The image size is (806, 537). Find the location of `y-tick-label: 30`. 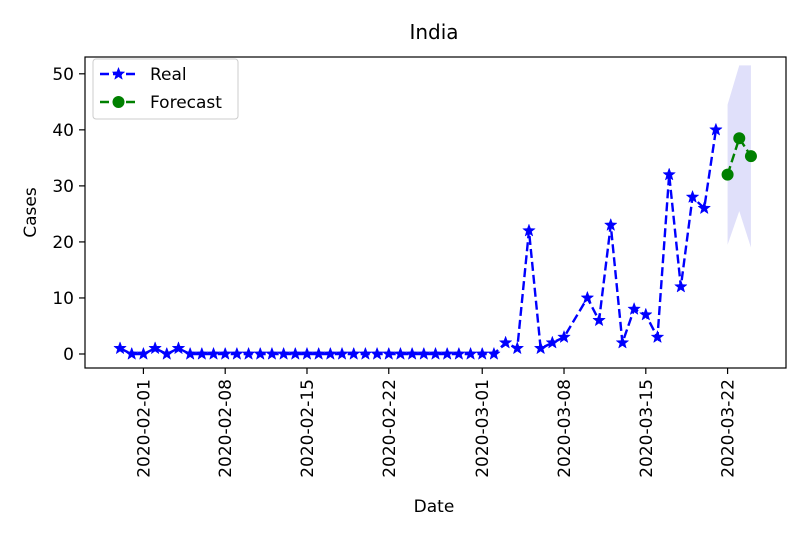

y-tick-label: 30 is located at coordinates (63, 187).